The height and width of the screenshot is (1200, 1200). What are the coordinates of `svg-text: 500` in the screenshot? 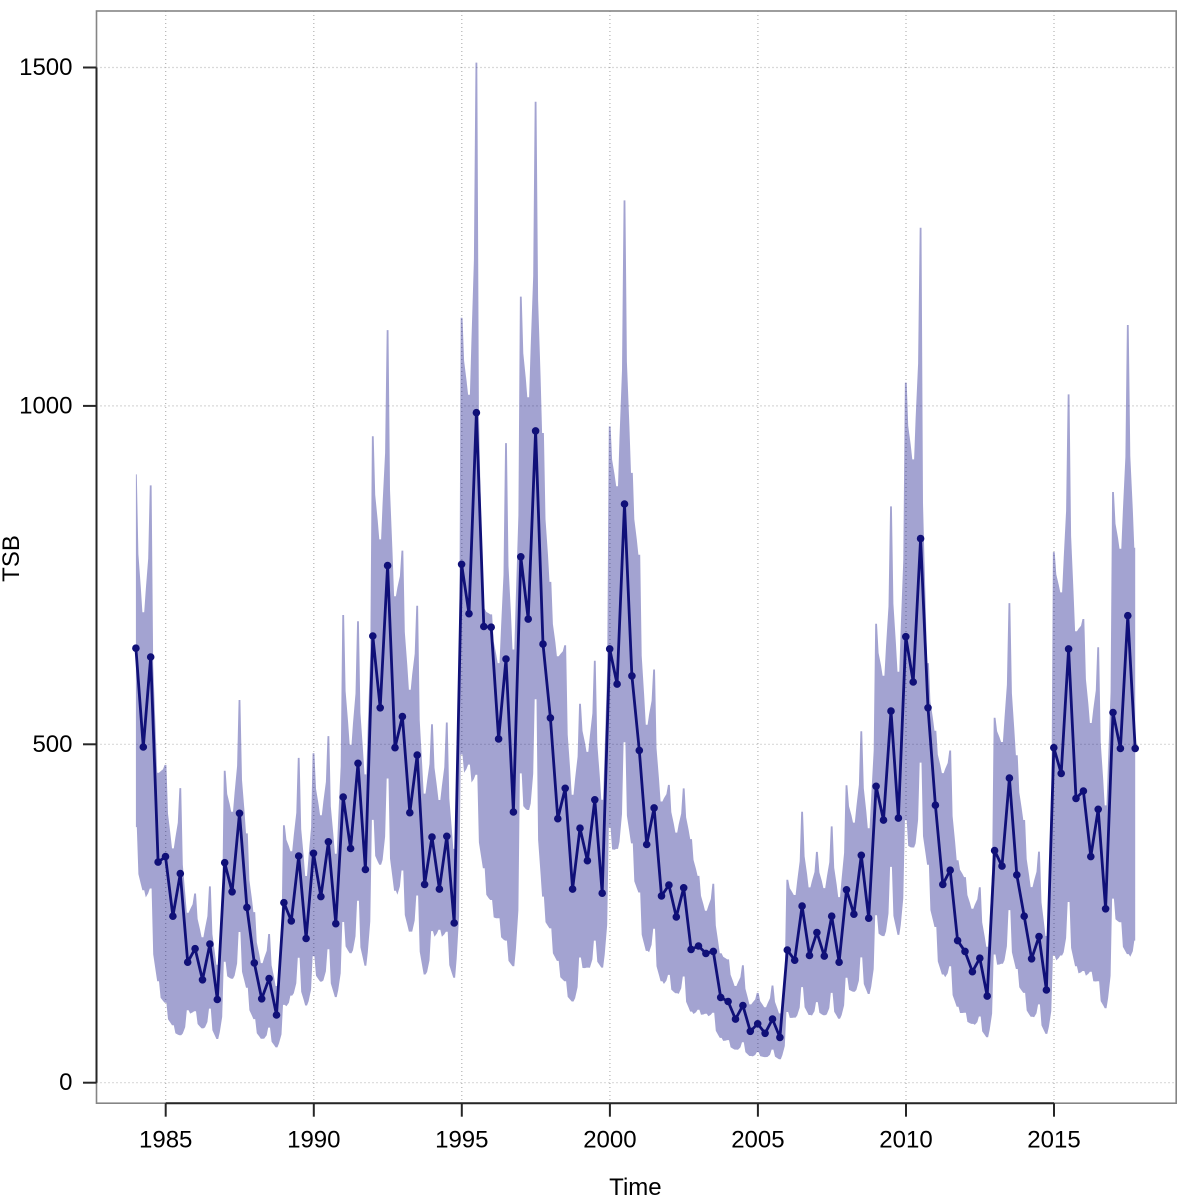 It's located at (52, 744).